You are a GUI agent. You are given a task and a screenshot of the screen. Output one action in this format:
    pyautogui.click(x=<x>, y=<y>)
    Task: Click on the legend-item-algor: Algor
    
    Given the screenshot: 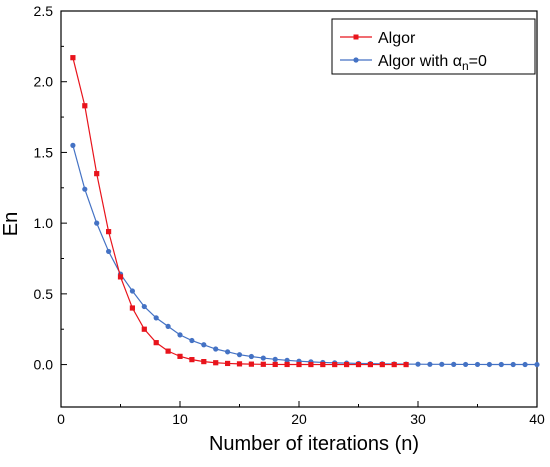 What is the action you would take?
    pyautogui.click(x=378, y=38)
    